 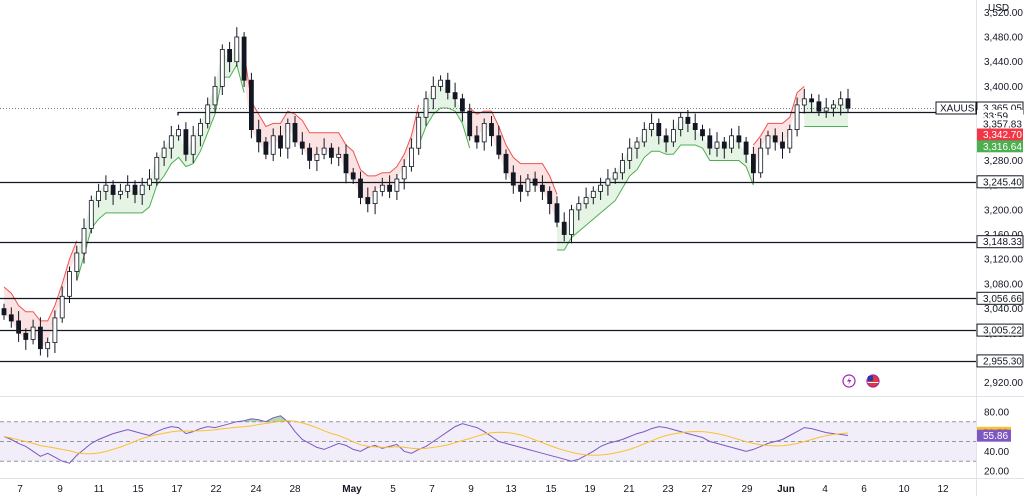 What do you see at coordinates (1003, 309) in the screenshot?
I see `price-tick-12: 3,040.00` at bounding box center [1003, 309].